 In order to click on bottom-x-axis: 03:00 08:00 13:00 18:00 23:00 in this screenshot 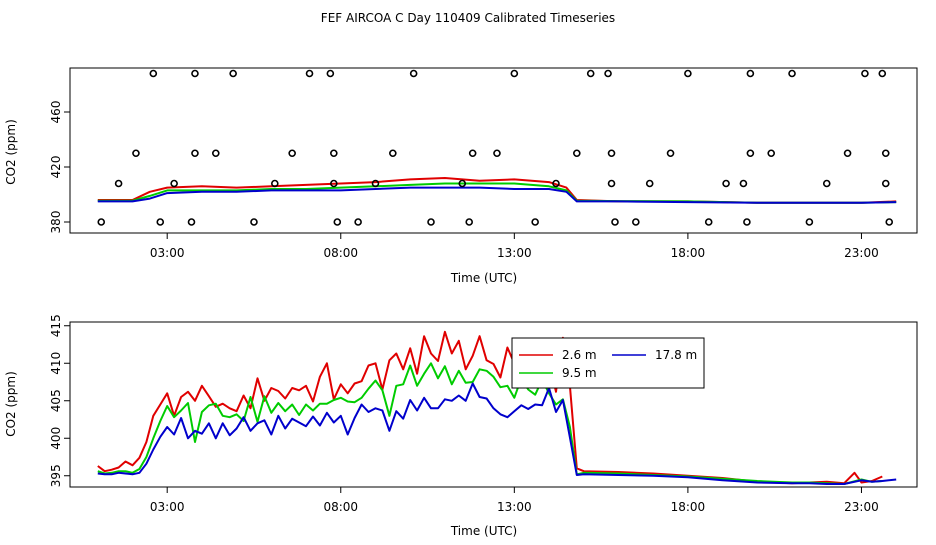, I will do `click(514, 500)`.